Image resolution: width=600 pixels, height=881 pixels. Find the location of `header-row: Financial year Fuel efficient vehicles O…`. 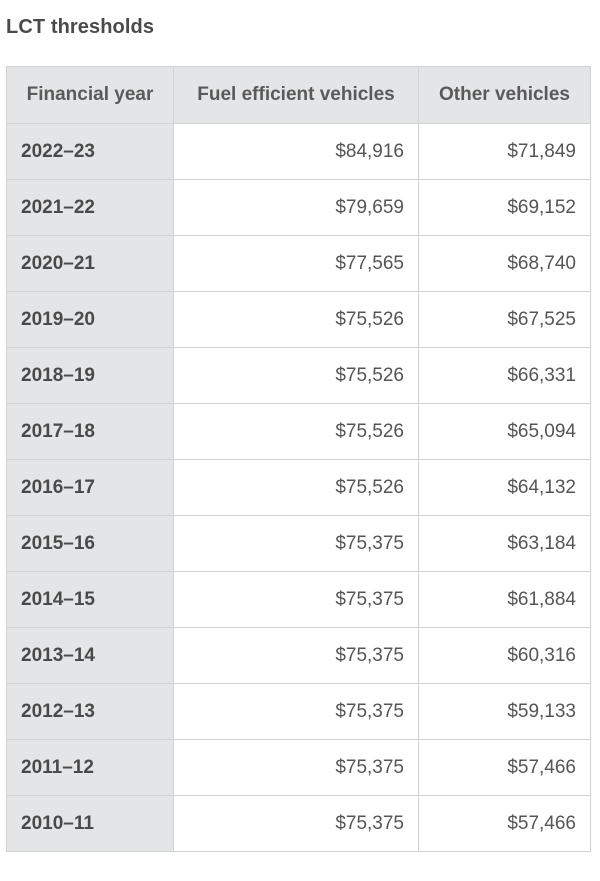

header-row: Financial year Fuel efficient vehicles O… is located at coordinates (298, 95).